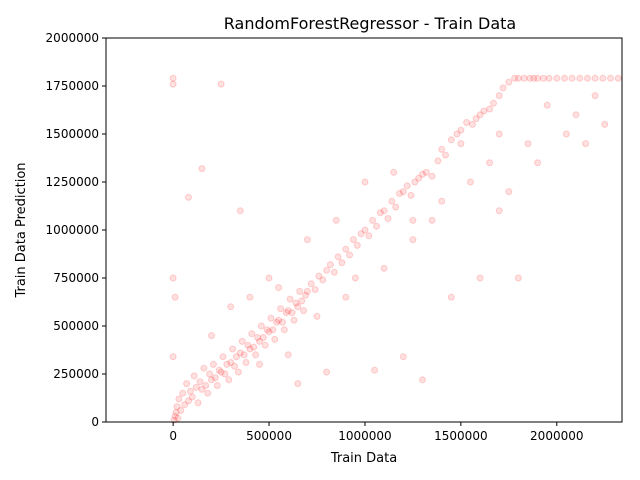 The width and height of the screenshot is (640, 480). What do you see at coordinates (556, 436) in the screenshot?
I see `x-tick-label: 2000000` at bounding box center [556, 436].